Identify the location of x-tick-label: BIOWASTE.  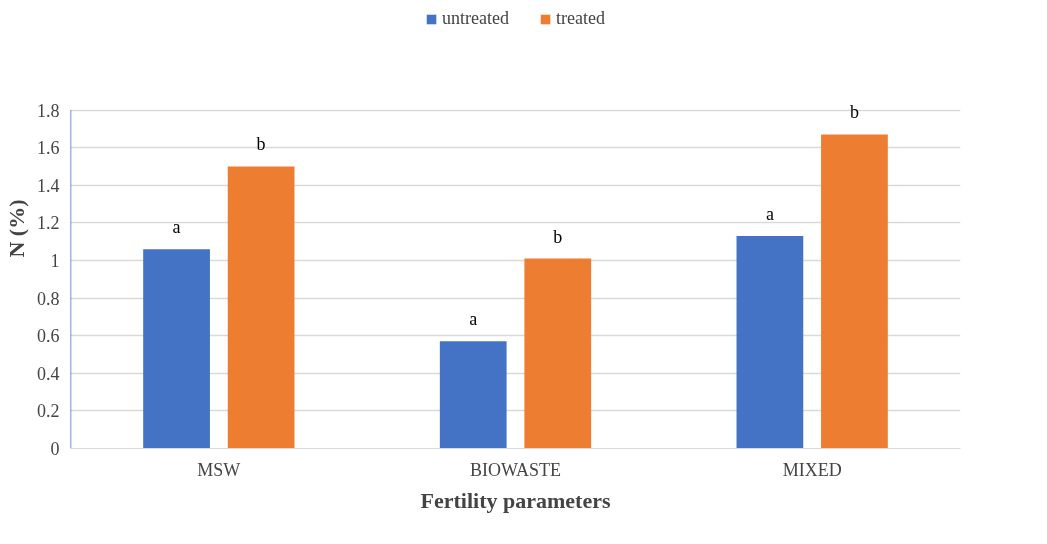
(515, 469).